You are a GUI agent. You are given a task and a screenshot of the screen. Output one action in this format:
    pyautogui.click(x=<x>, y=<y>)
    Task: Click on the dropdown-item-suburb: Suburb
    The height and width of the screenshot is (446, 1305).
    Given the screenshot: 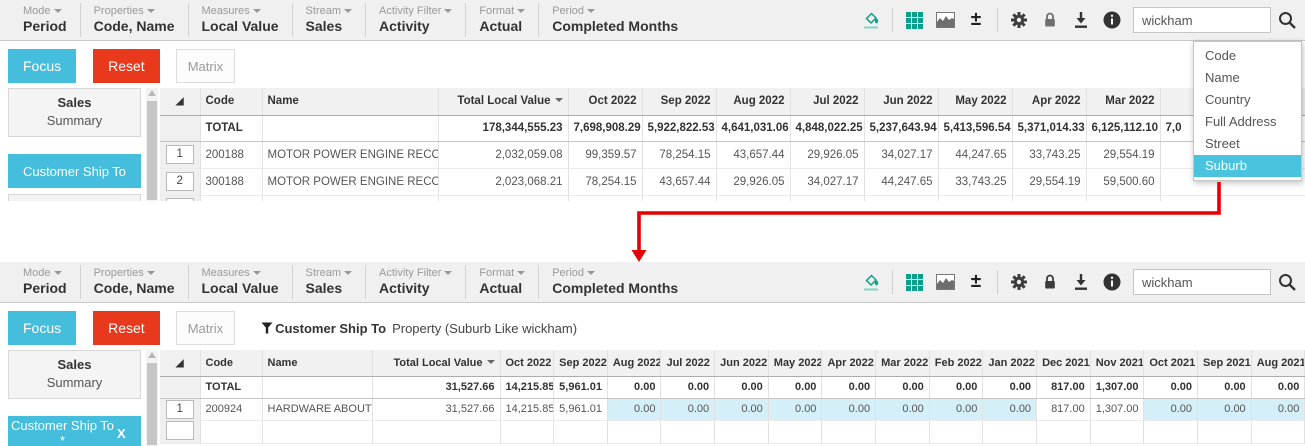 What is the action you would take?
    pyautogui.click(x=1247, y=166)
    